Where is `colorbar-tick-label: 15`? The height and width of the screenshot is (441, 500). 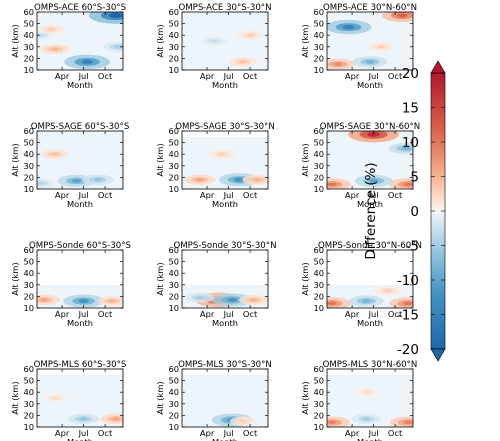
colorbar-tick-label: 15 is located at coordinates (410, 109).